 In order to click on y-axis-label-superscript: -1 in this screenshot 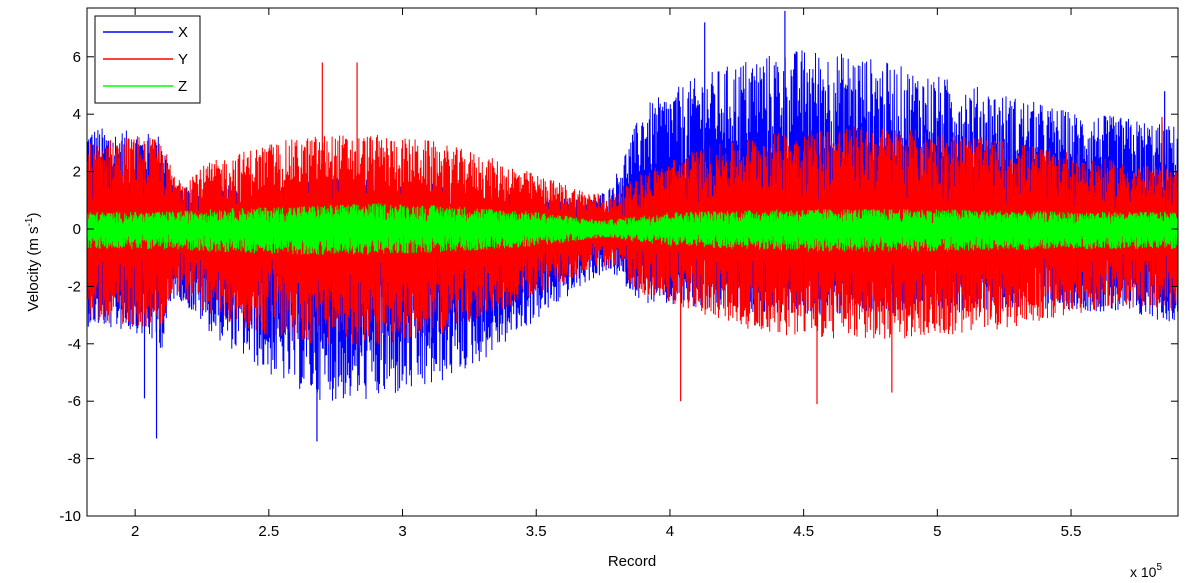, I will do `click(29, 221)`.